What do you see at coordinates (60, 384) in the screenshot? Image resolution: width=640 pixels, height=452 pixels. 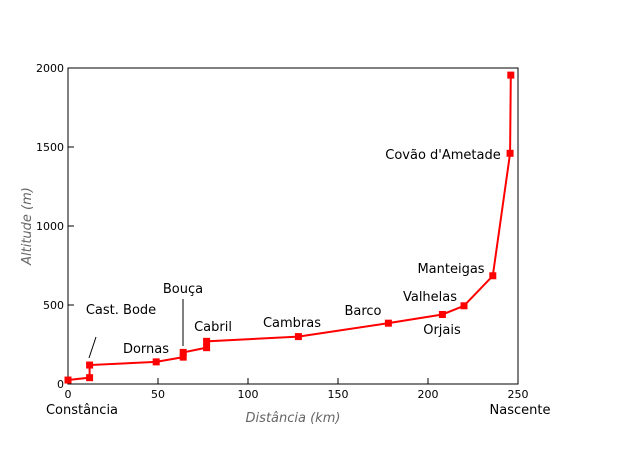 I see `y-tick-label: 0` at bounding box center [60, 384].